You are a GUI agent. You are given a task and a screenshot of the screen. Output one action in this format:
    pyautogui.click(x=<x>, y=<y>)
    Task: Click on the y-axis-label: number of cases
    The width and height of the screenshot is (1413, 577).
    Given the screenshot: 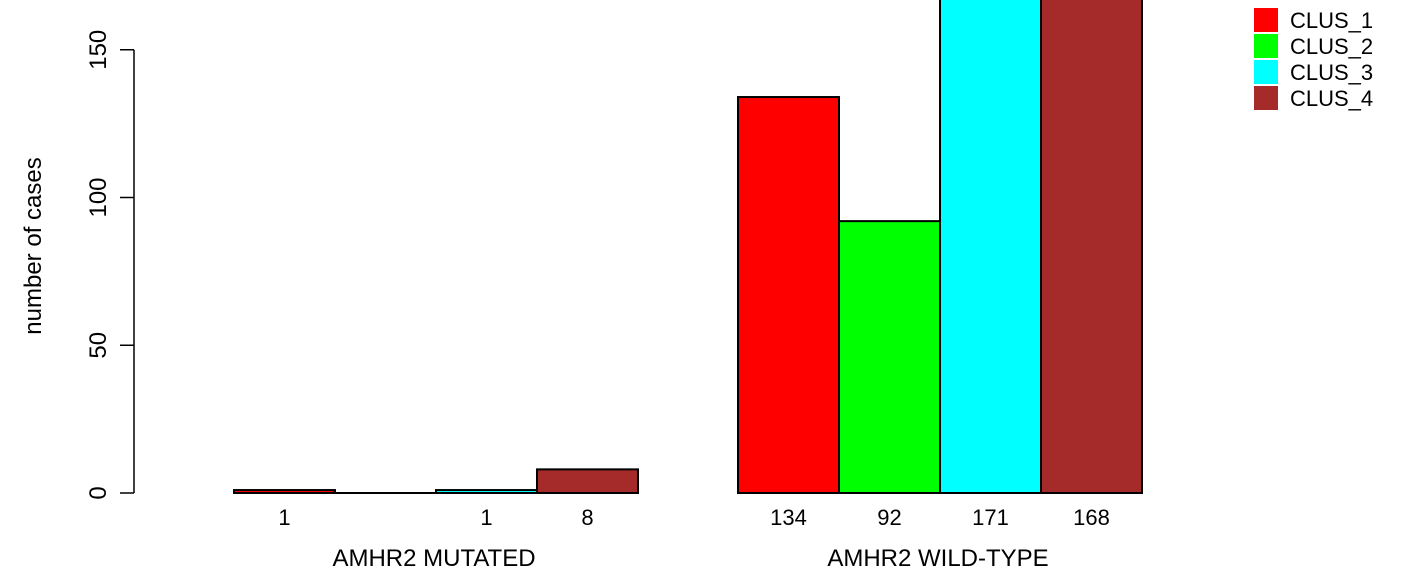 What is the action you would take?
    pyautogui.click(x=33, y=245)
    